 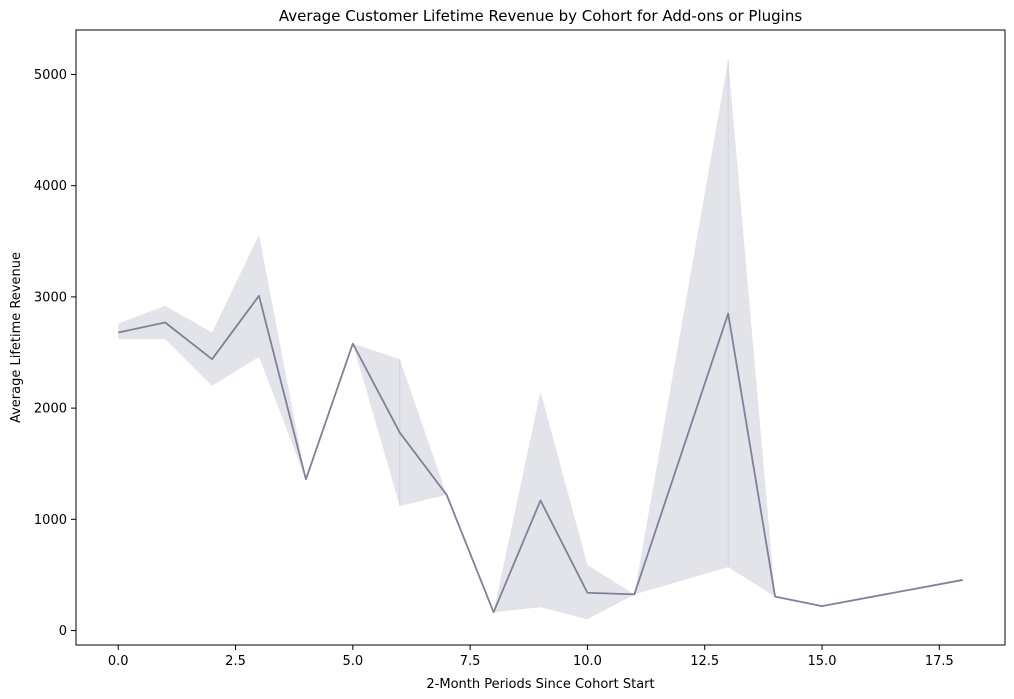 What do you see at coordinates (540, 684) in the screenshot?
I see `x-axis-label: 2-Month Periods Since Cohort Start` at bounding box center [540, 684].